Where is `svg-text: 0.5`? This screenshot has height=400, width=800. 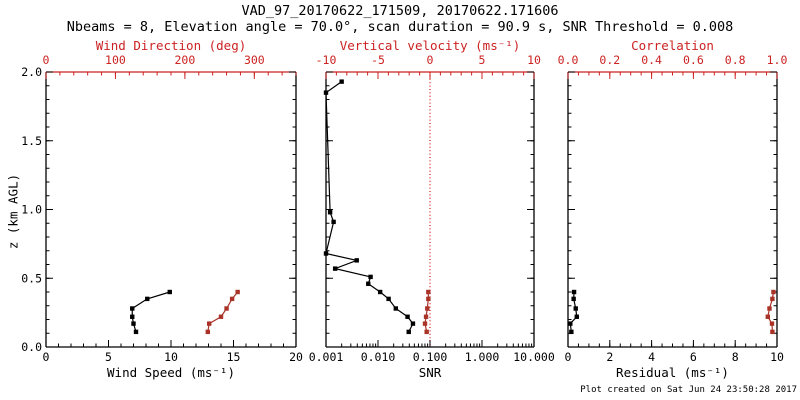 svg-text: 0.5 is located at coordinates (31, 278).